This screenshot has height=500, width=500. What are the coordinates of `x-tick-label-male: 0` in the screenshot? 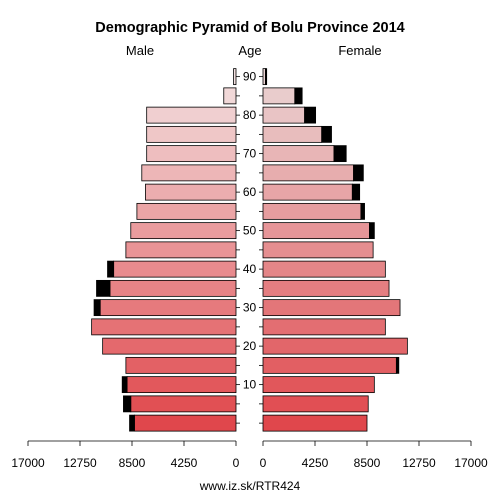 It's located at (236, 463).